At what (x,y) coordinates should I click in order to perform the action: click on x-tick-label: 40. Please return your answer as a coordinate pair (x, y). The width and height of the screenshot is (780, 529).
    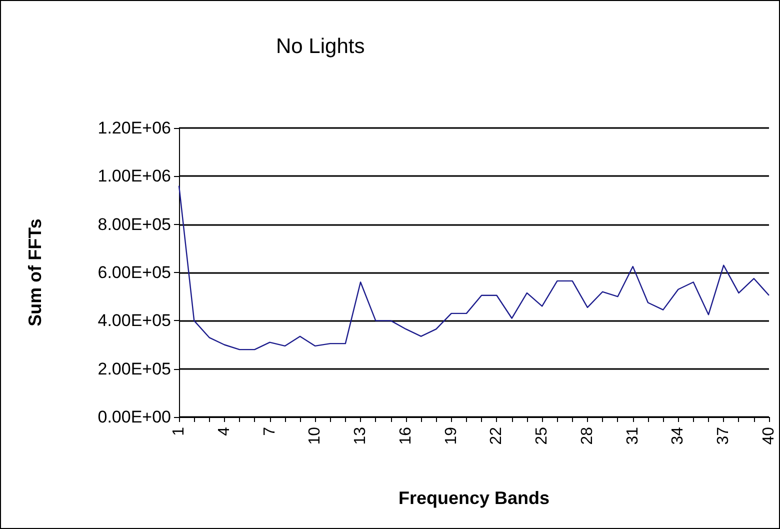
    Looking at the image, I should click on (769, 435).